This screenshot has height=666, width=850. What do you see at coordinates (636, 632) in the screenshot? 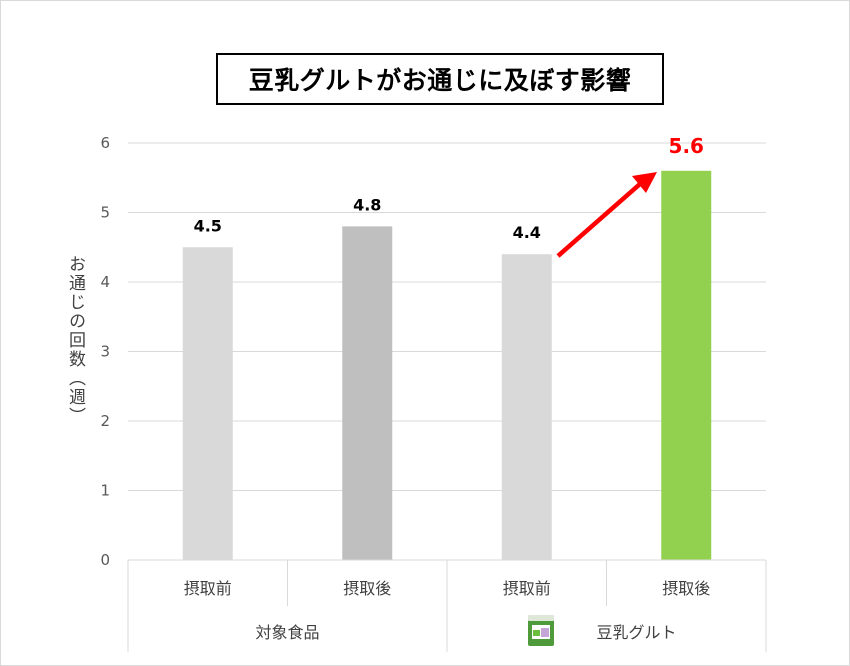
I see `group-label: 豆乳グルト` at bounding box center [636, 632].